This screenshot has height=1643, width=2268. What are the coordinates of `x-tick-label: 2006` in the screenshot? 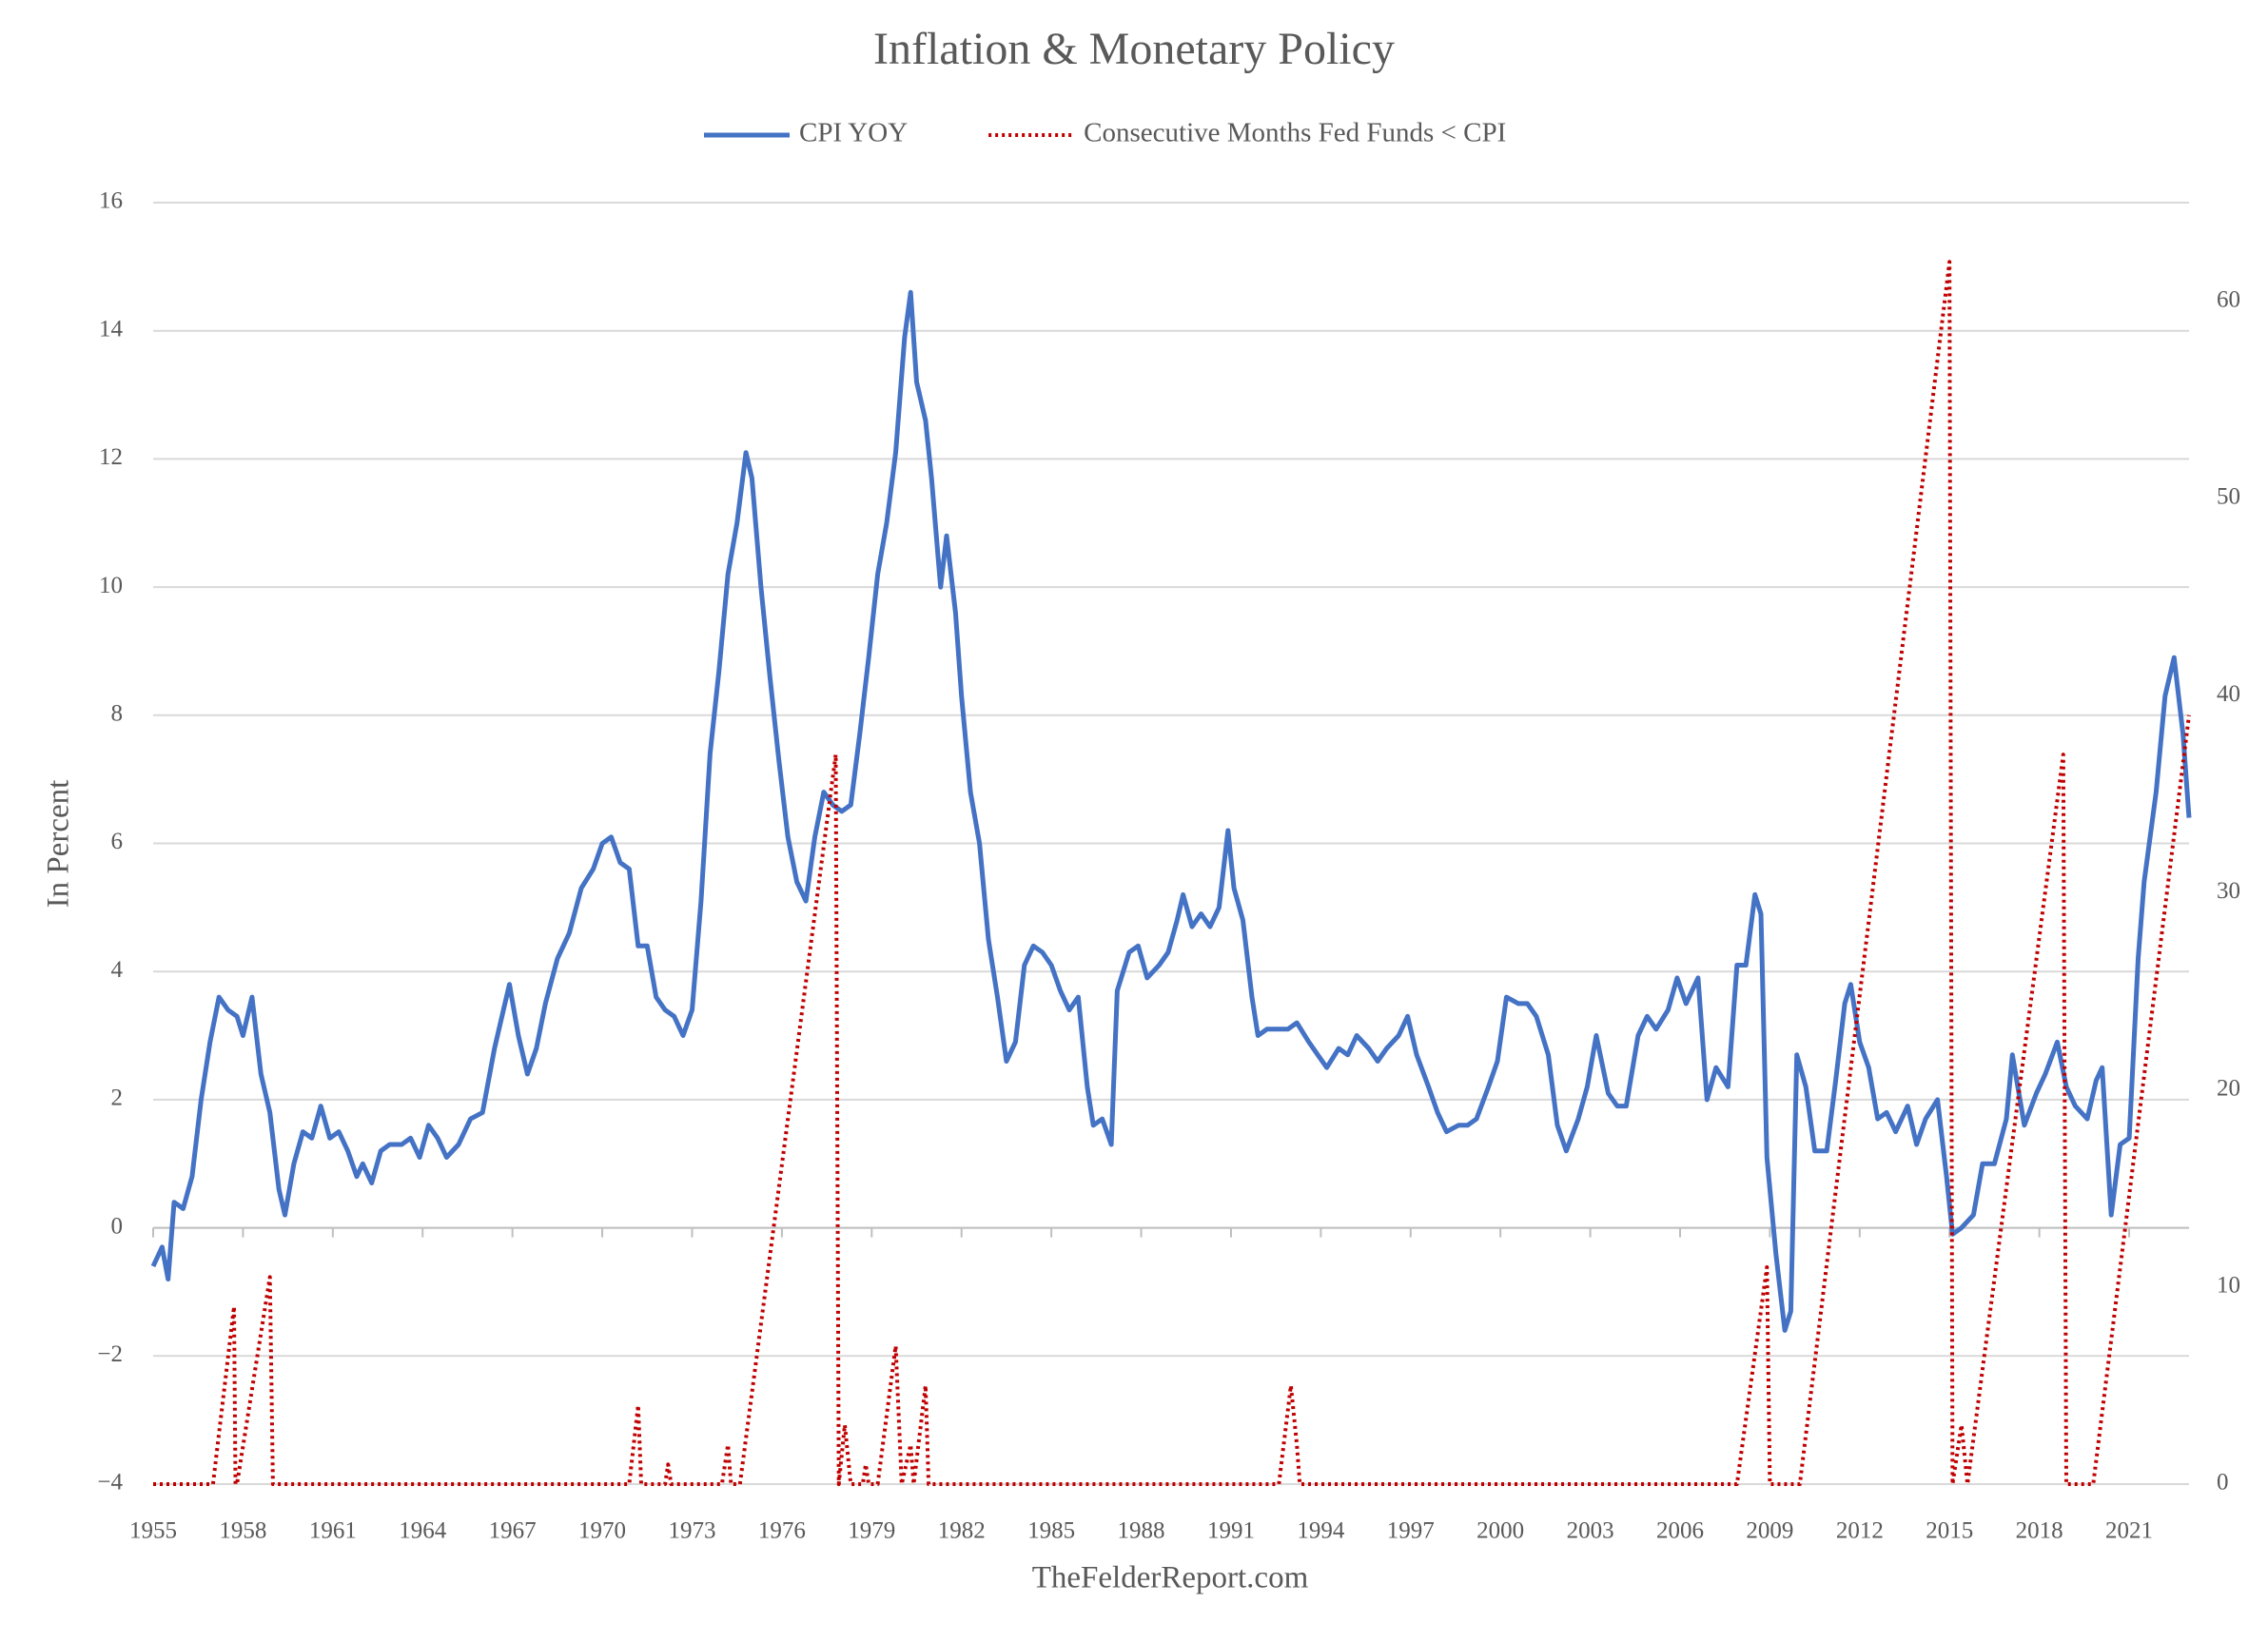 It's located at (1680, 1531).